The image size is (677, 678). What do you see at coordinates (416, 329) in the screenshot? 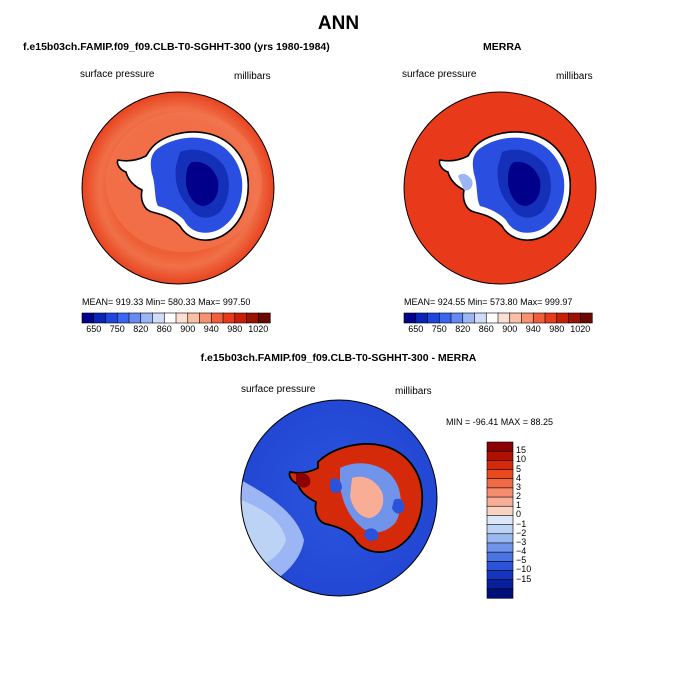
I see `obs-colorbar-tick-label: 650` at bounding box center [416, 329].